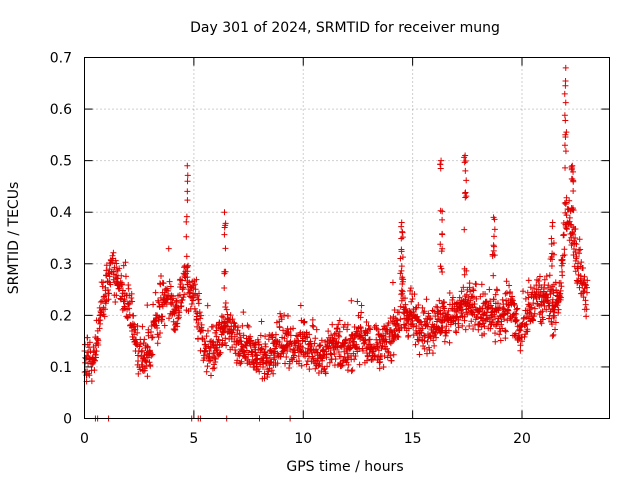 This screenshot has height=480, width=640. I want to click on y-axis-label: SRMTID / TECUs, so click(14, 238).